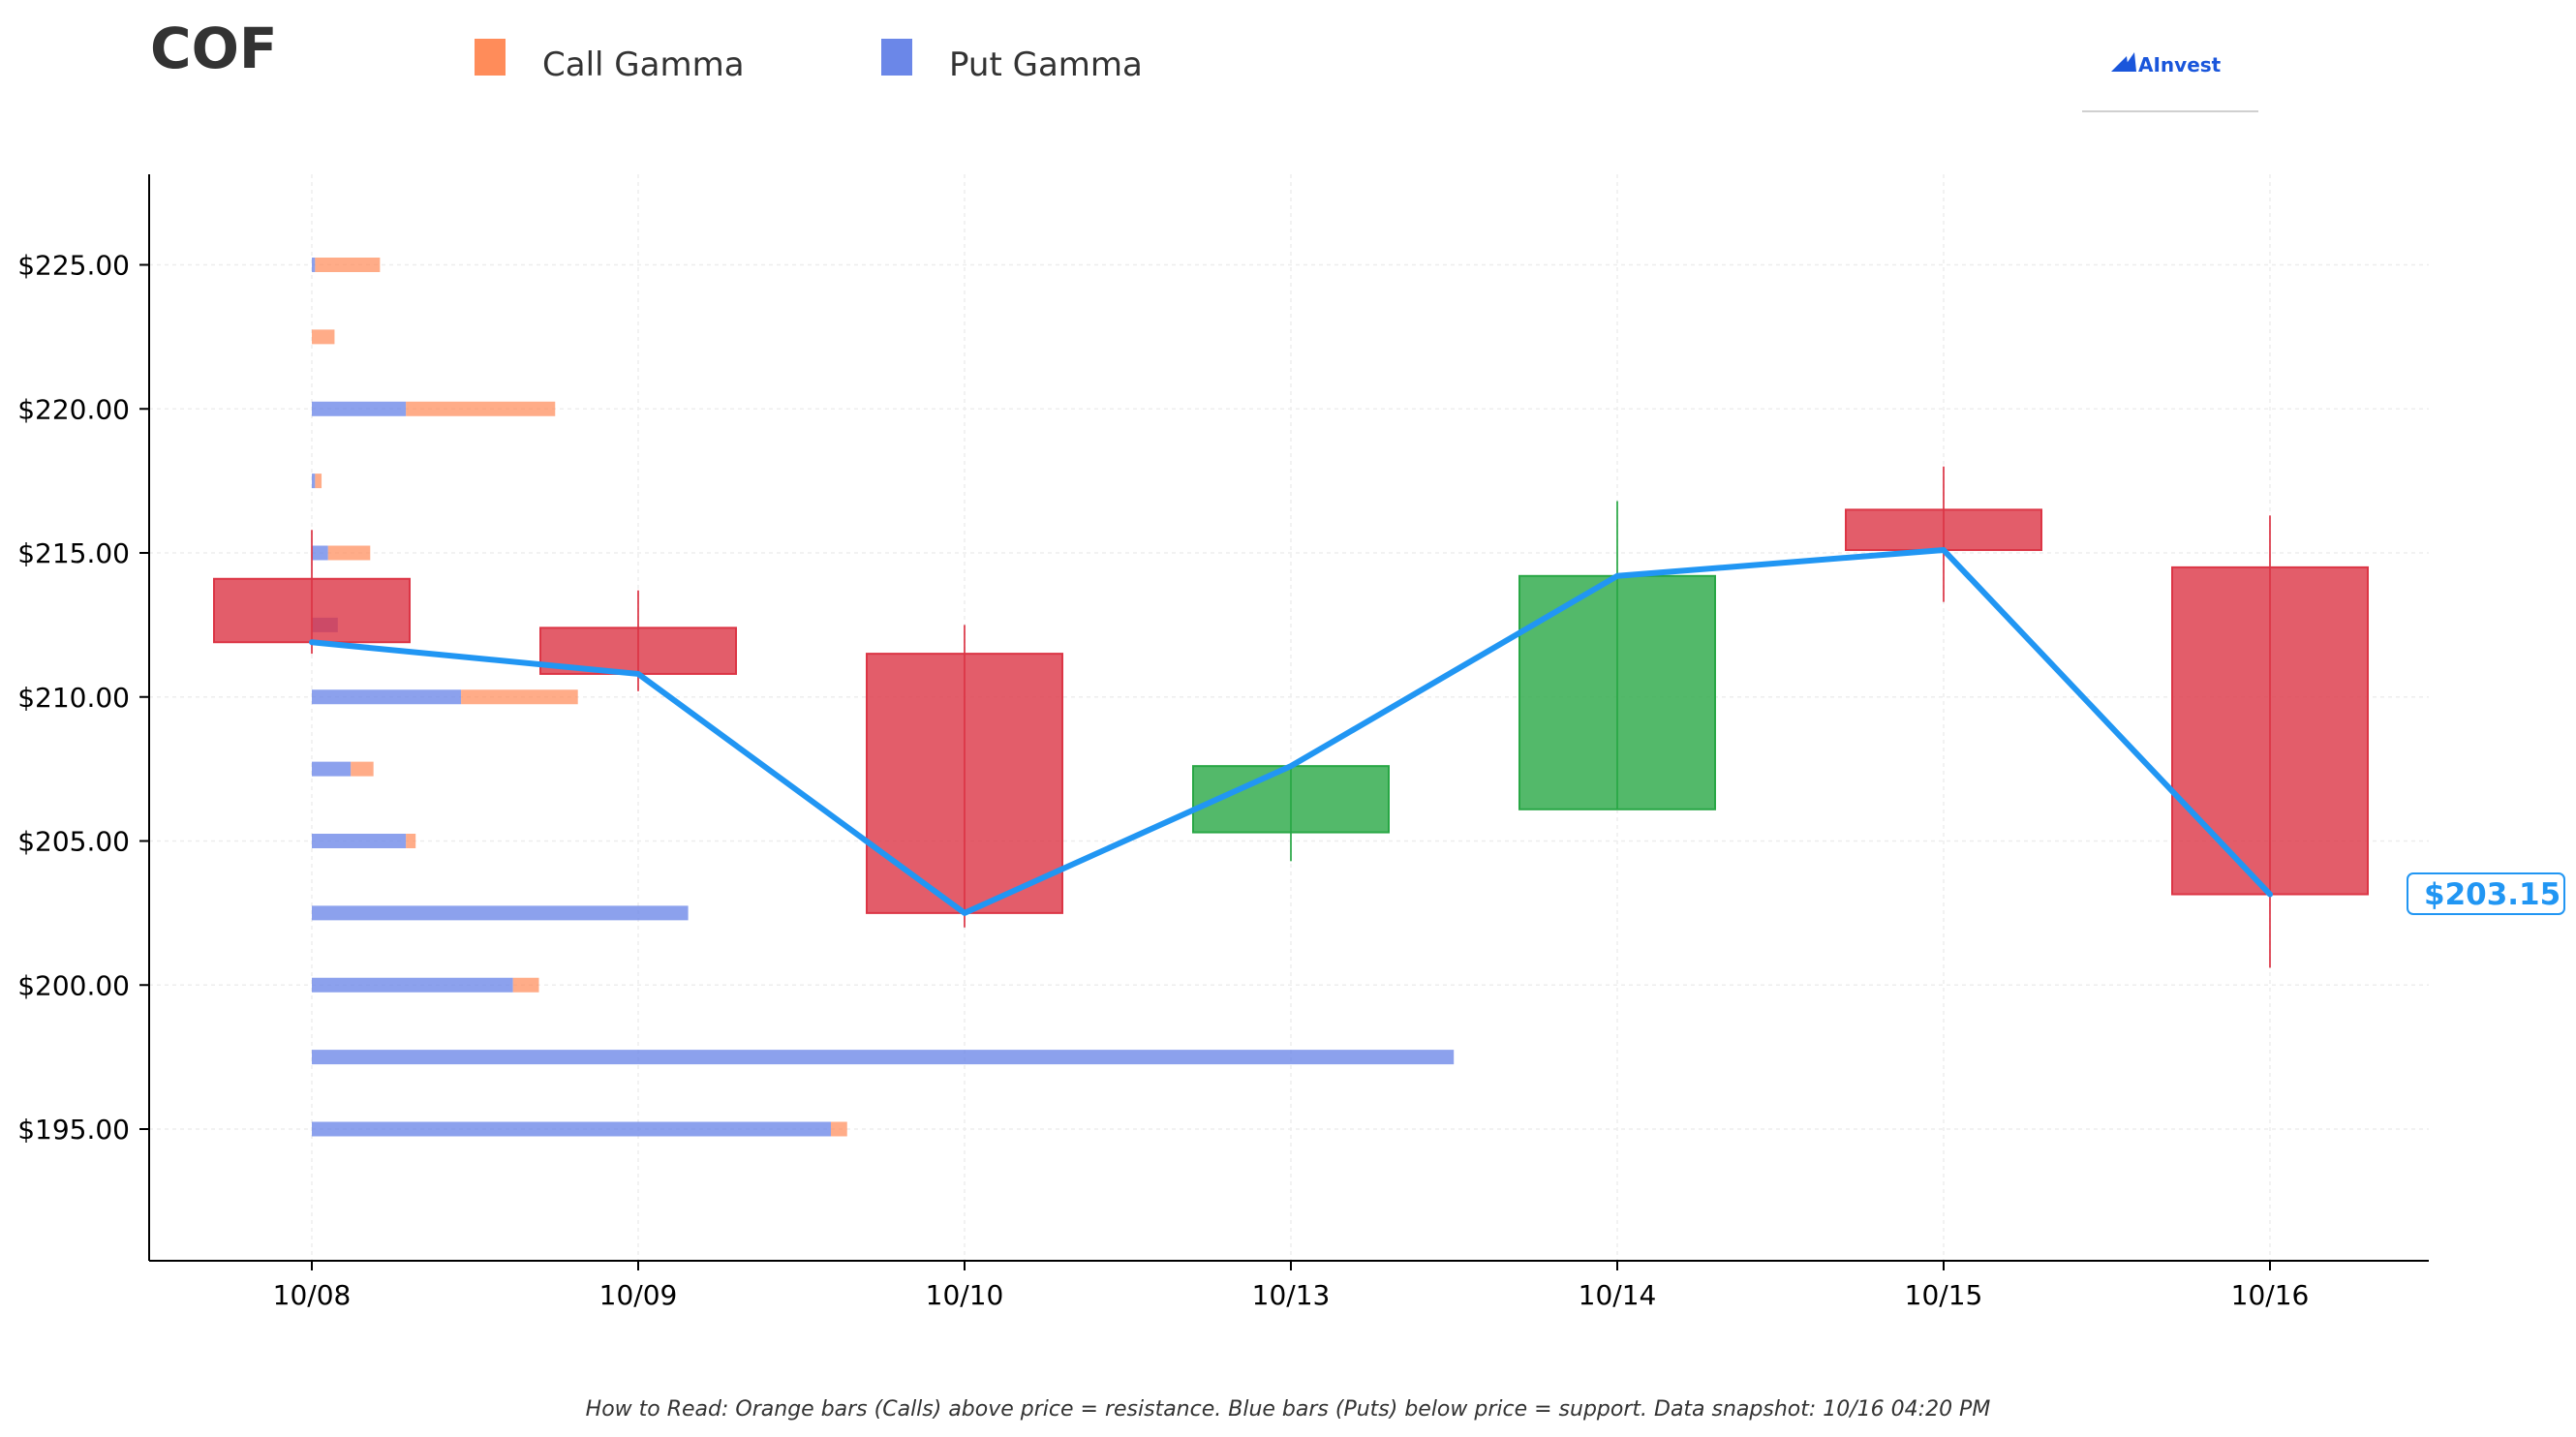  Describe the element at coordinates (490, 58) in the screenshot. I see `call-gamma-legend-swatch` at that location.